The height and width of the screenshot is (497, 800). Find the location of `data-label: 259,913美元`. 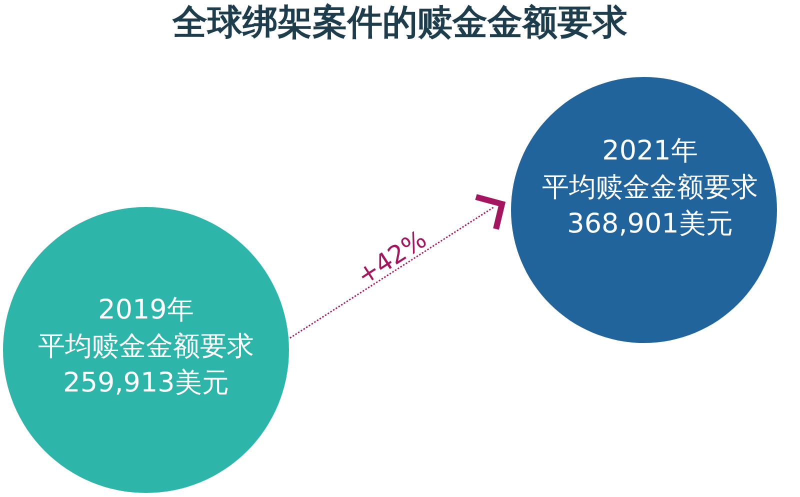

data-label: 259,913美元 is located at coordinates (146, 383).